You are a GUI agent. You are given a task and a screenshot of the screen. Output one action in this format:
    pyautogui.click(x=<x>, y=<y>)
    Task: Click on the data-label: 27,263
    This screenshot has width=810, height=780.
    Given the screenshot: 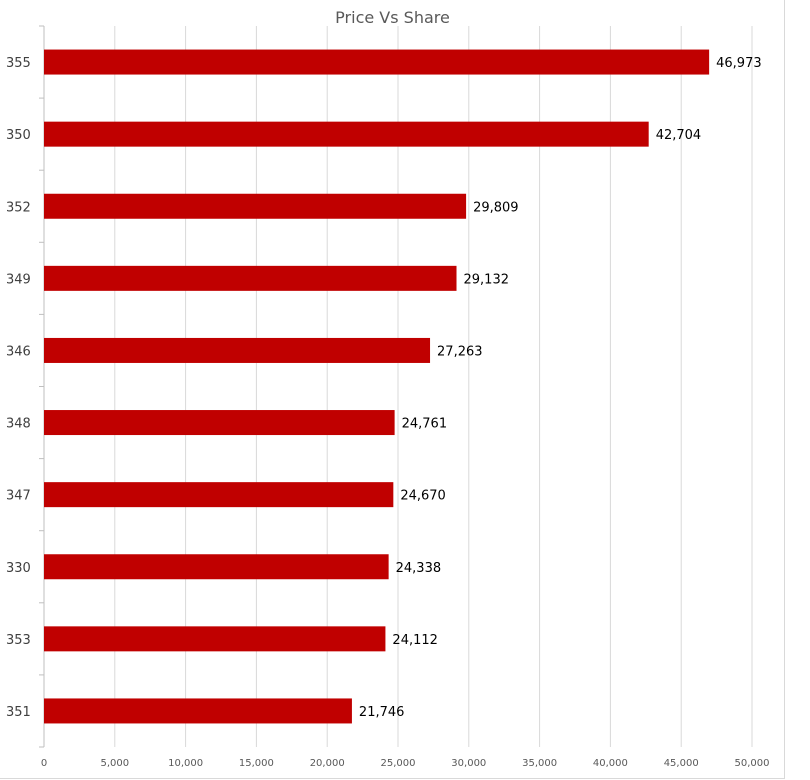 What is the action you would take?
    pyautogui.click(x=460, y=351)
    